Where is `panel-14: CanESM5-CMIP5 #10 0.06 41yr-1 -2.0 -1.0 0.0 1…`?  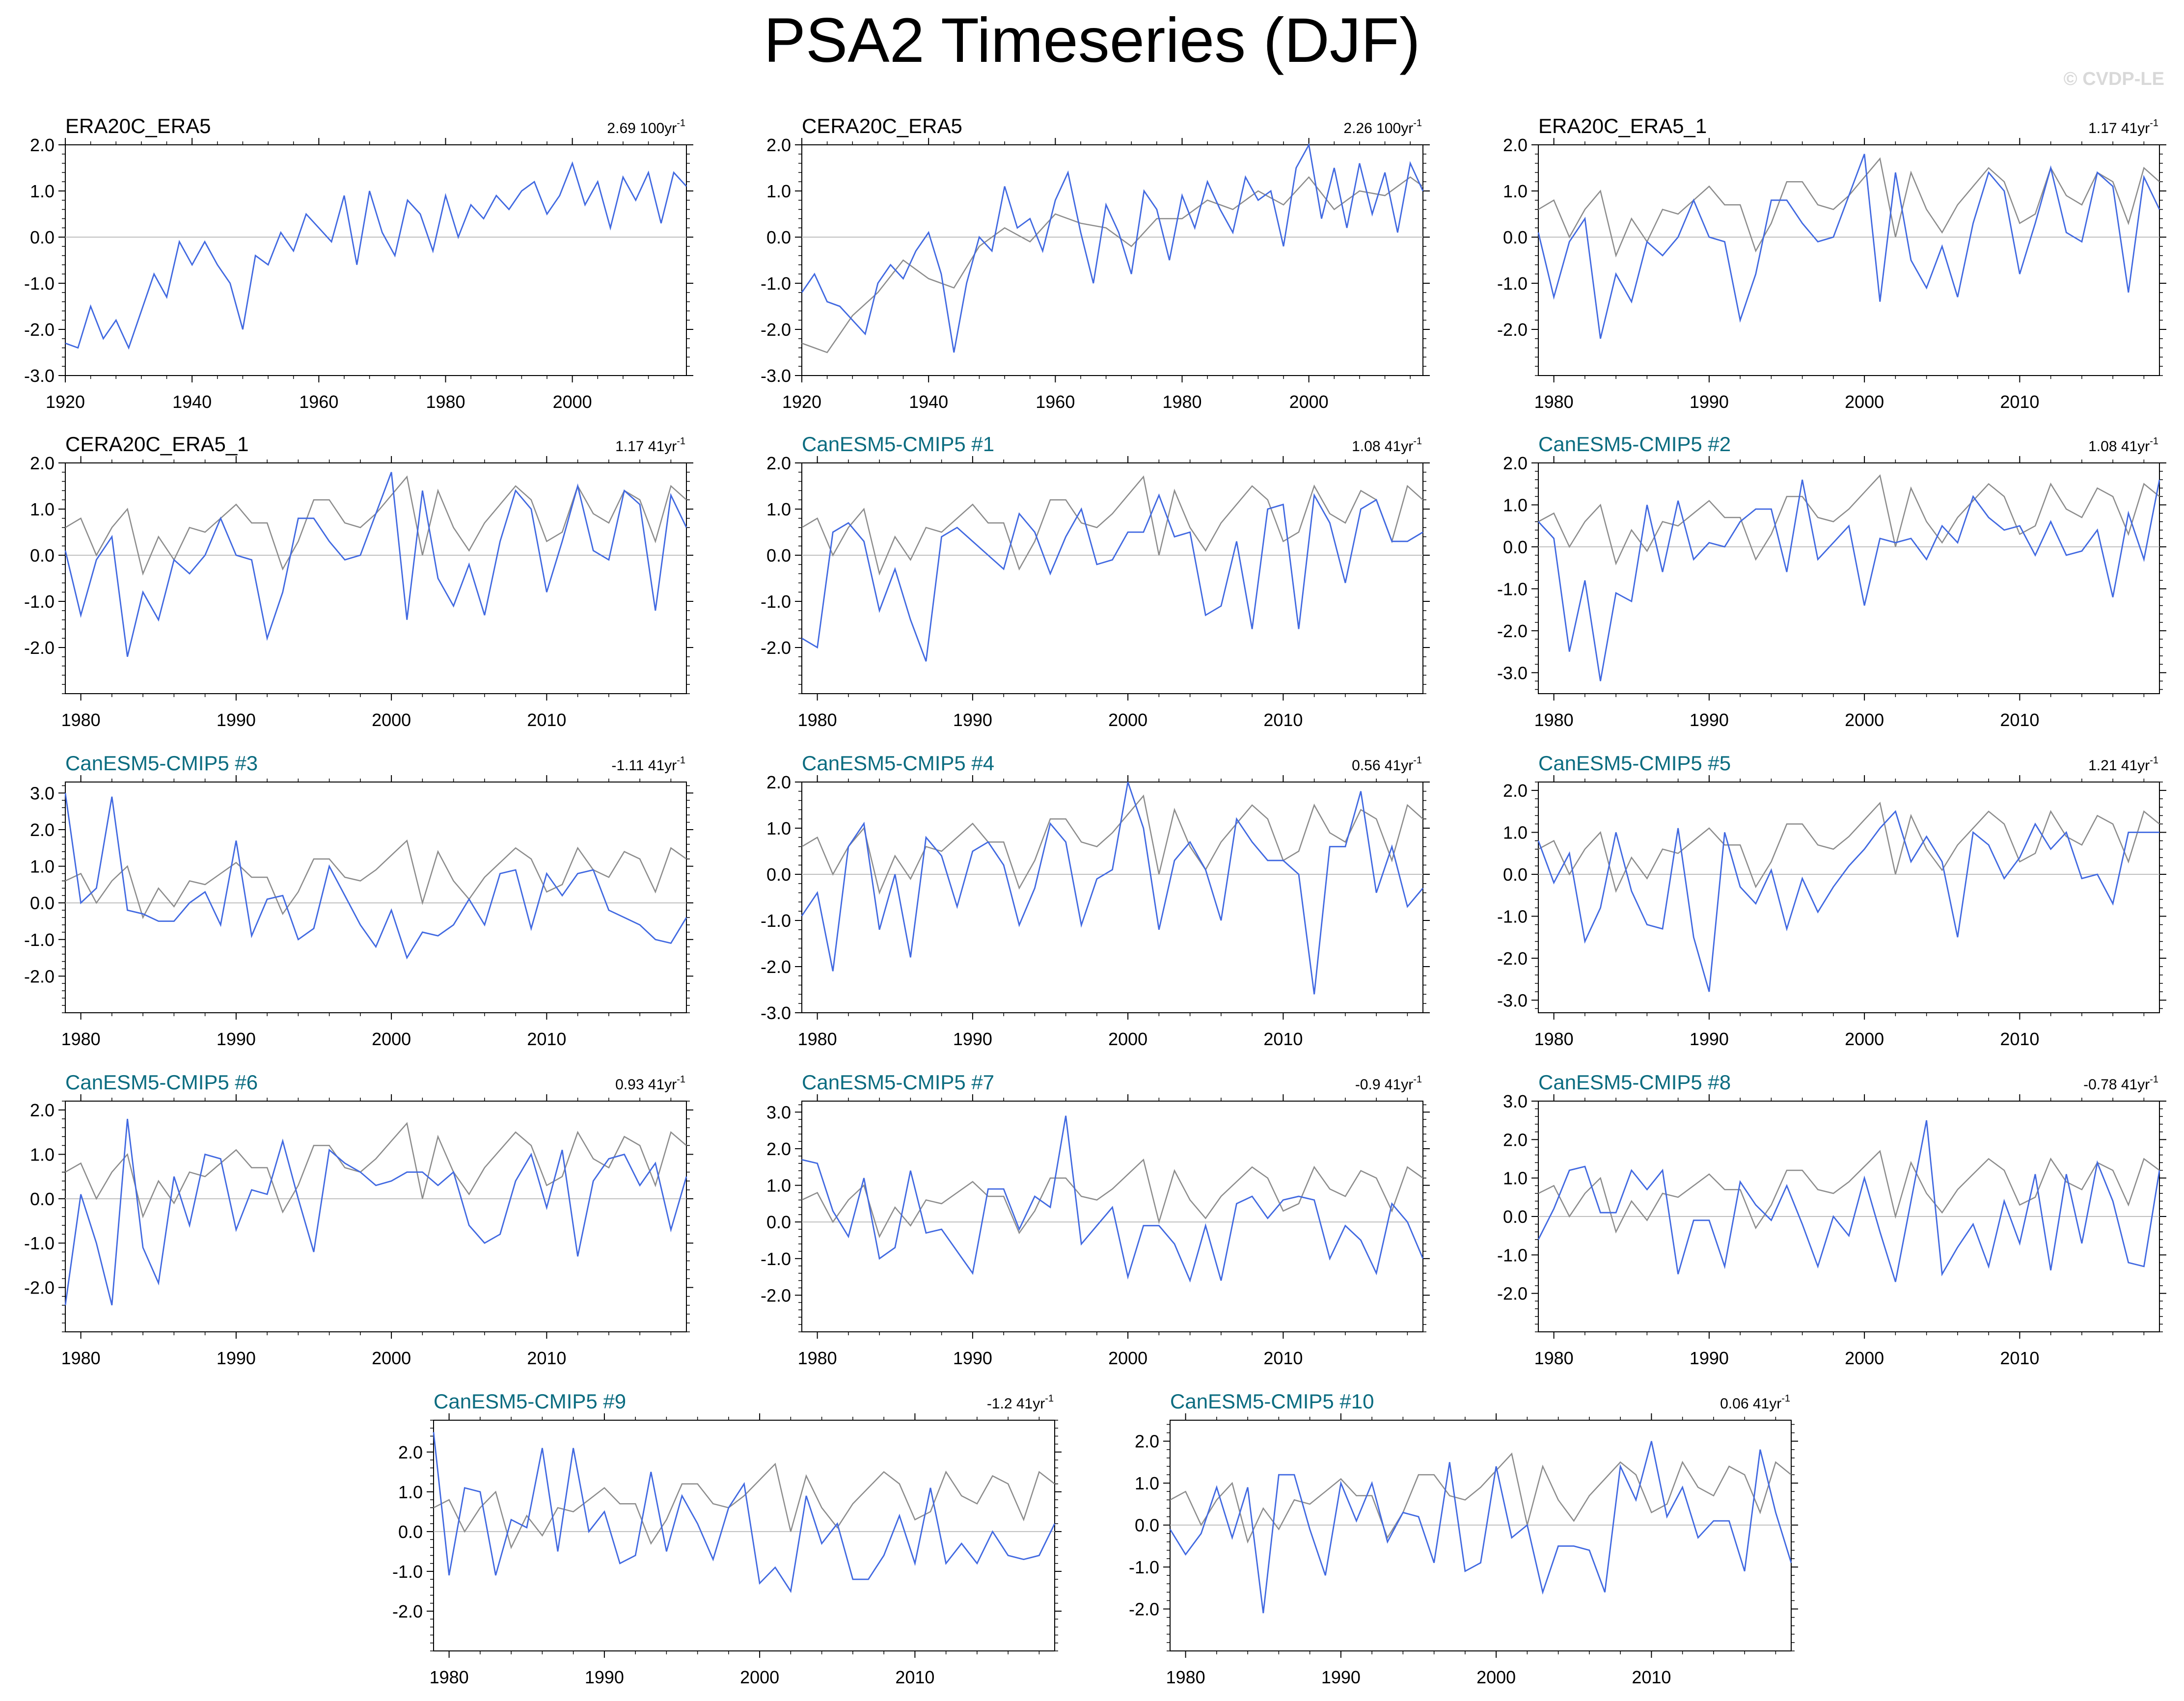 panel-14: CanESM5-CMIP5 #10 0.06 41yr-1 -2.0 -1.0 0.0 1… is located at coordinates (1463, 1539).